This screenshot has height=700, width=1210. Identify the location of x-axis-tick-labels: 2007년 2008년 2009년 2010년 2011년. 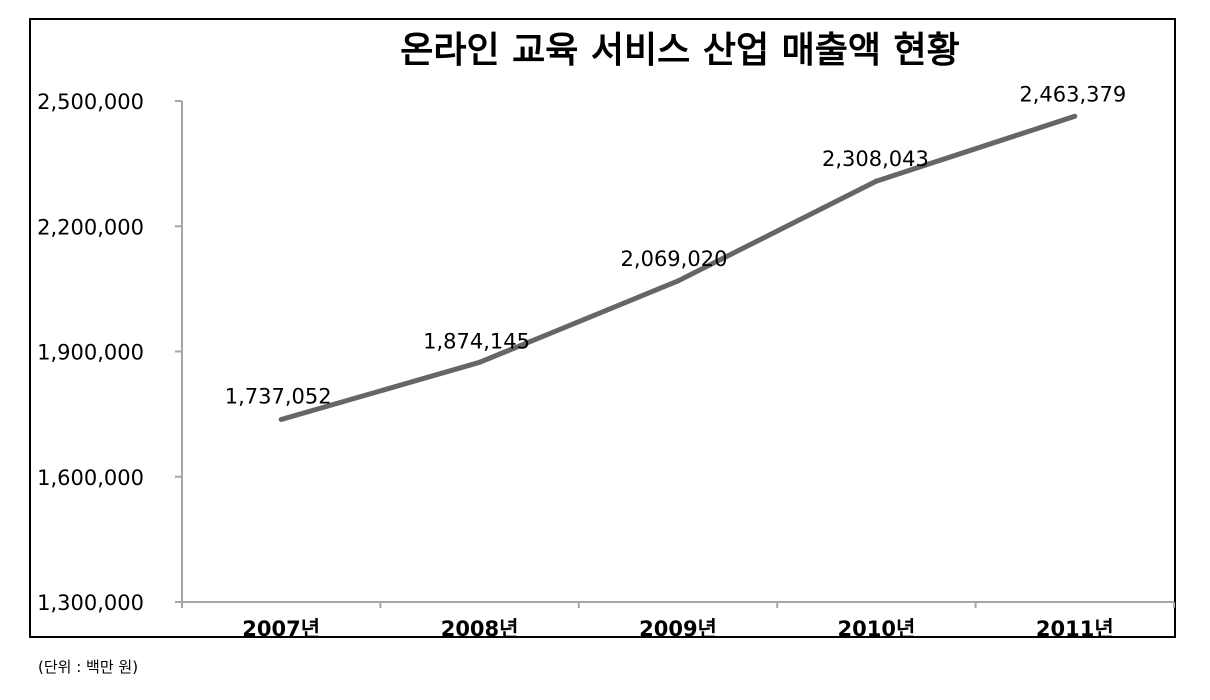
(677, 629).